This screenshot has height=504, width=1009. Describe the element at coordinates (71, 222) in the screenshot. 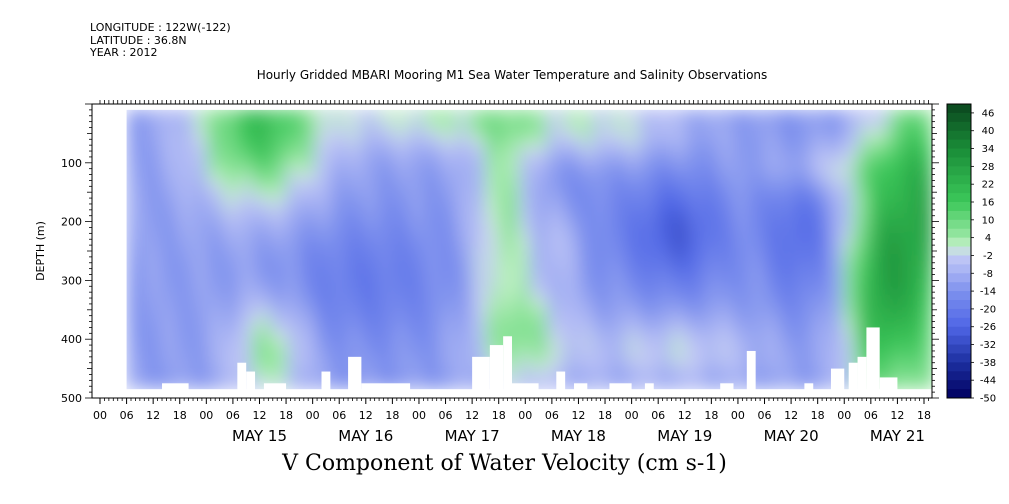

I see `y-tick-label: 200` at that location.